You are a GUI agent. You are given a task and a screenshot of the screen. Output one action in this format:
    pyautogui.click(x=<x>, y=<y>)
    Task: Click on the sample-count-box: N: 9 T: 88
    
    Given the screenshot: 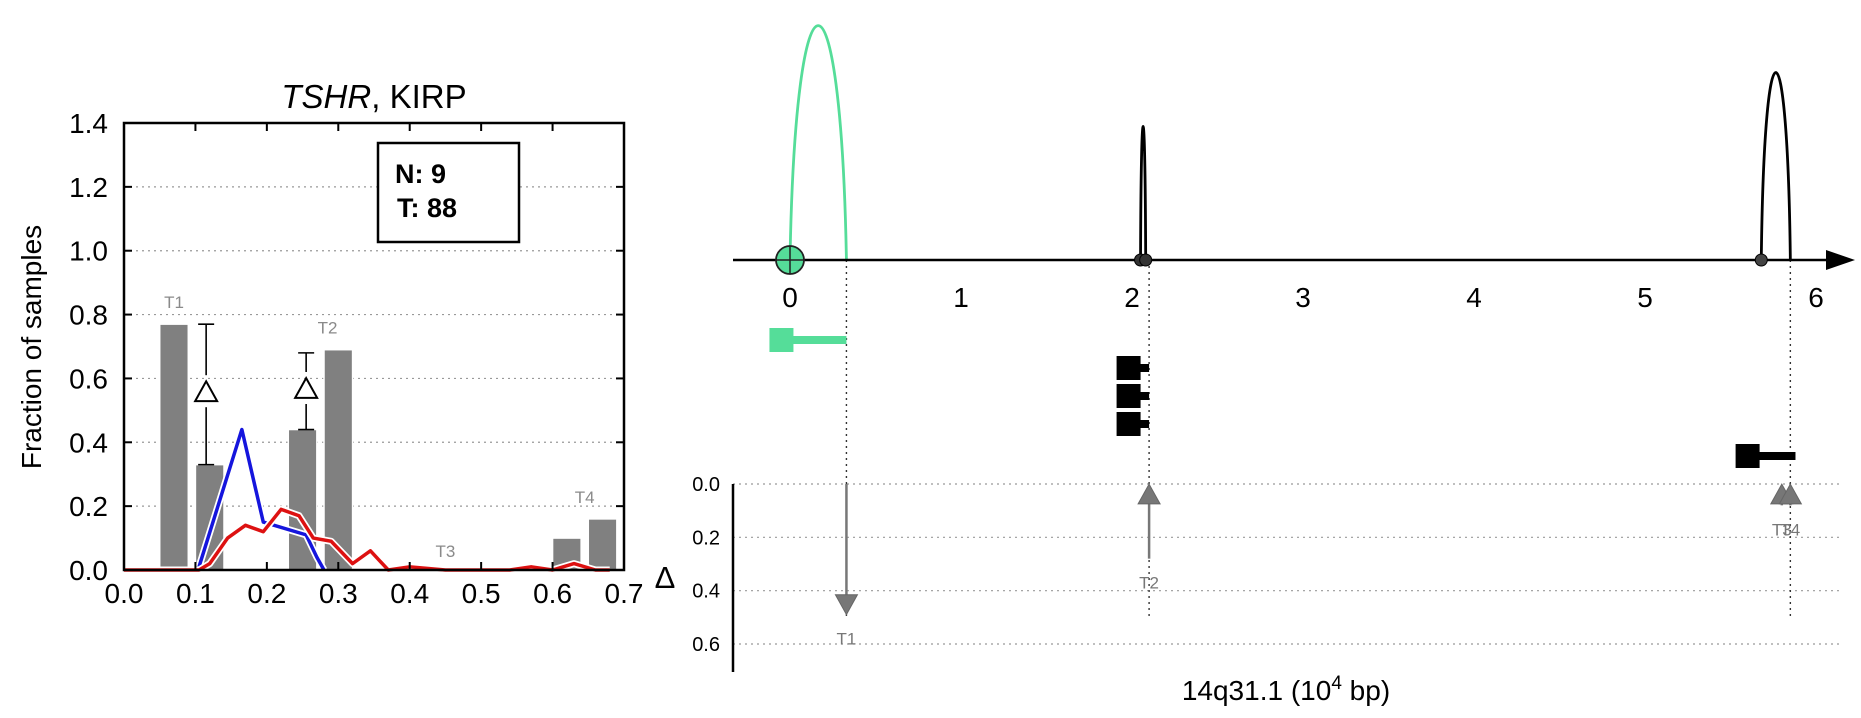 What is the action you would take?
    pyautogui.click(x=448, y=192)
    